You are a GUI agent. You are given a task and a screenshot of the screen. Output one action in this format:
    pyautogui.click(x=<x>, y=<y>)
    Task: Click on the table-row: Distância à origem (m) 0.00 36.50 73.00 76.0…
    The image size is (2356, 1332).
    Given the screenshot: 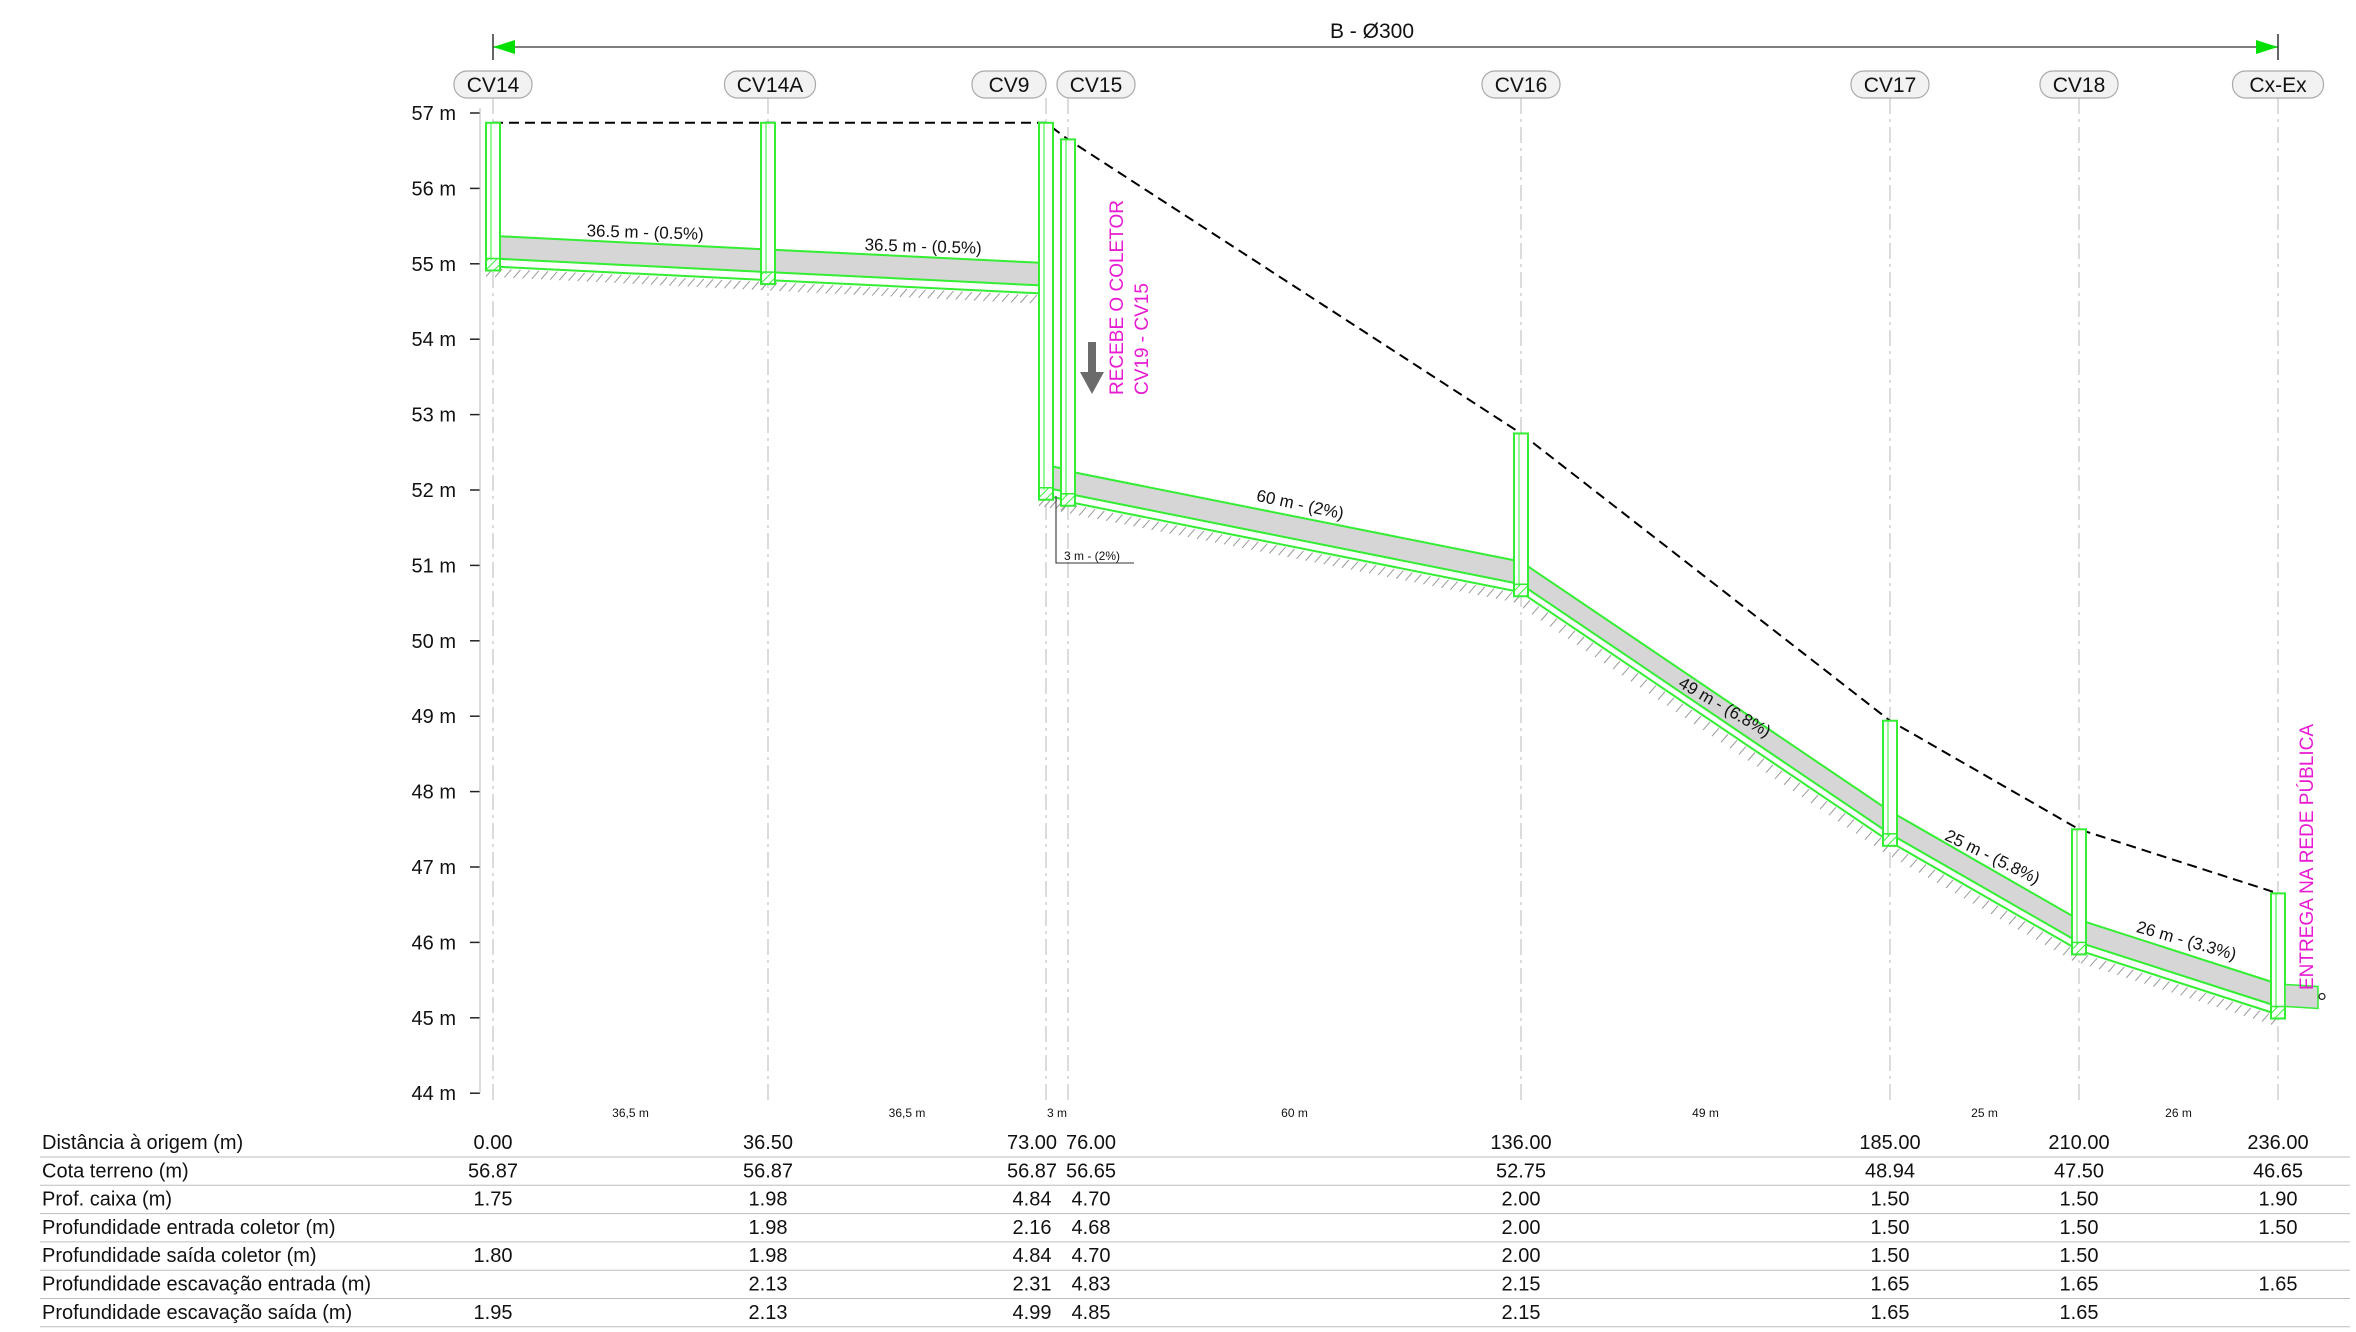 What is the action you would take?
    pyautogui.click(x=1195, y=1145)
    